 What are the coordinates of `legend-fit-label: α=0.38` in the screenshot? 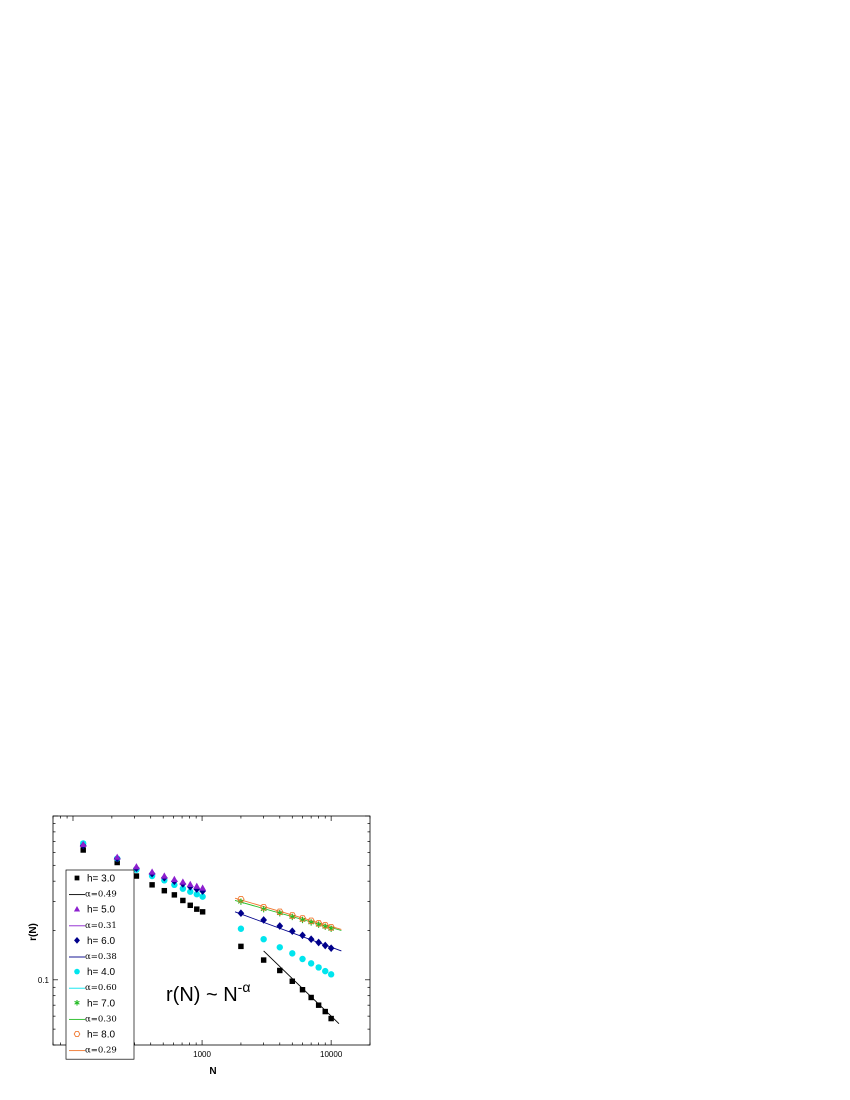 It's located at (101, 957).